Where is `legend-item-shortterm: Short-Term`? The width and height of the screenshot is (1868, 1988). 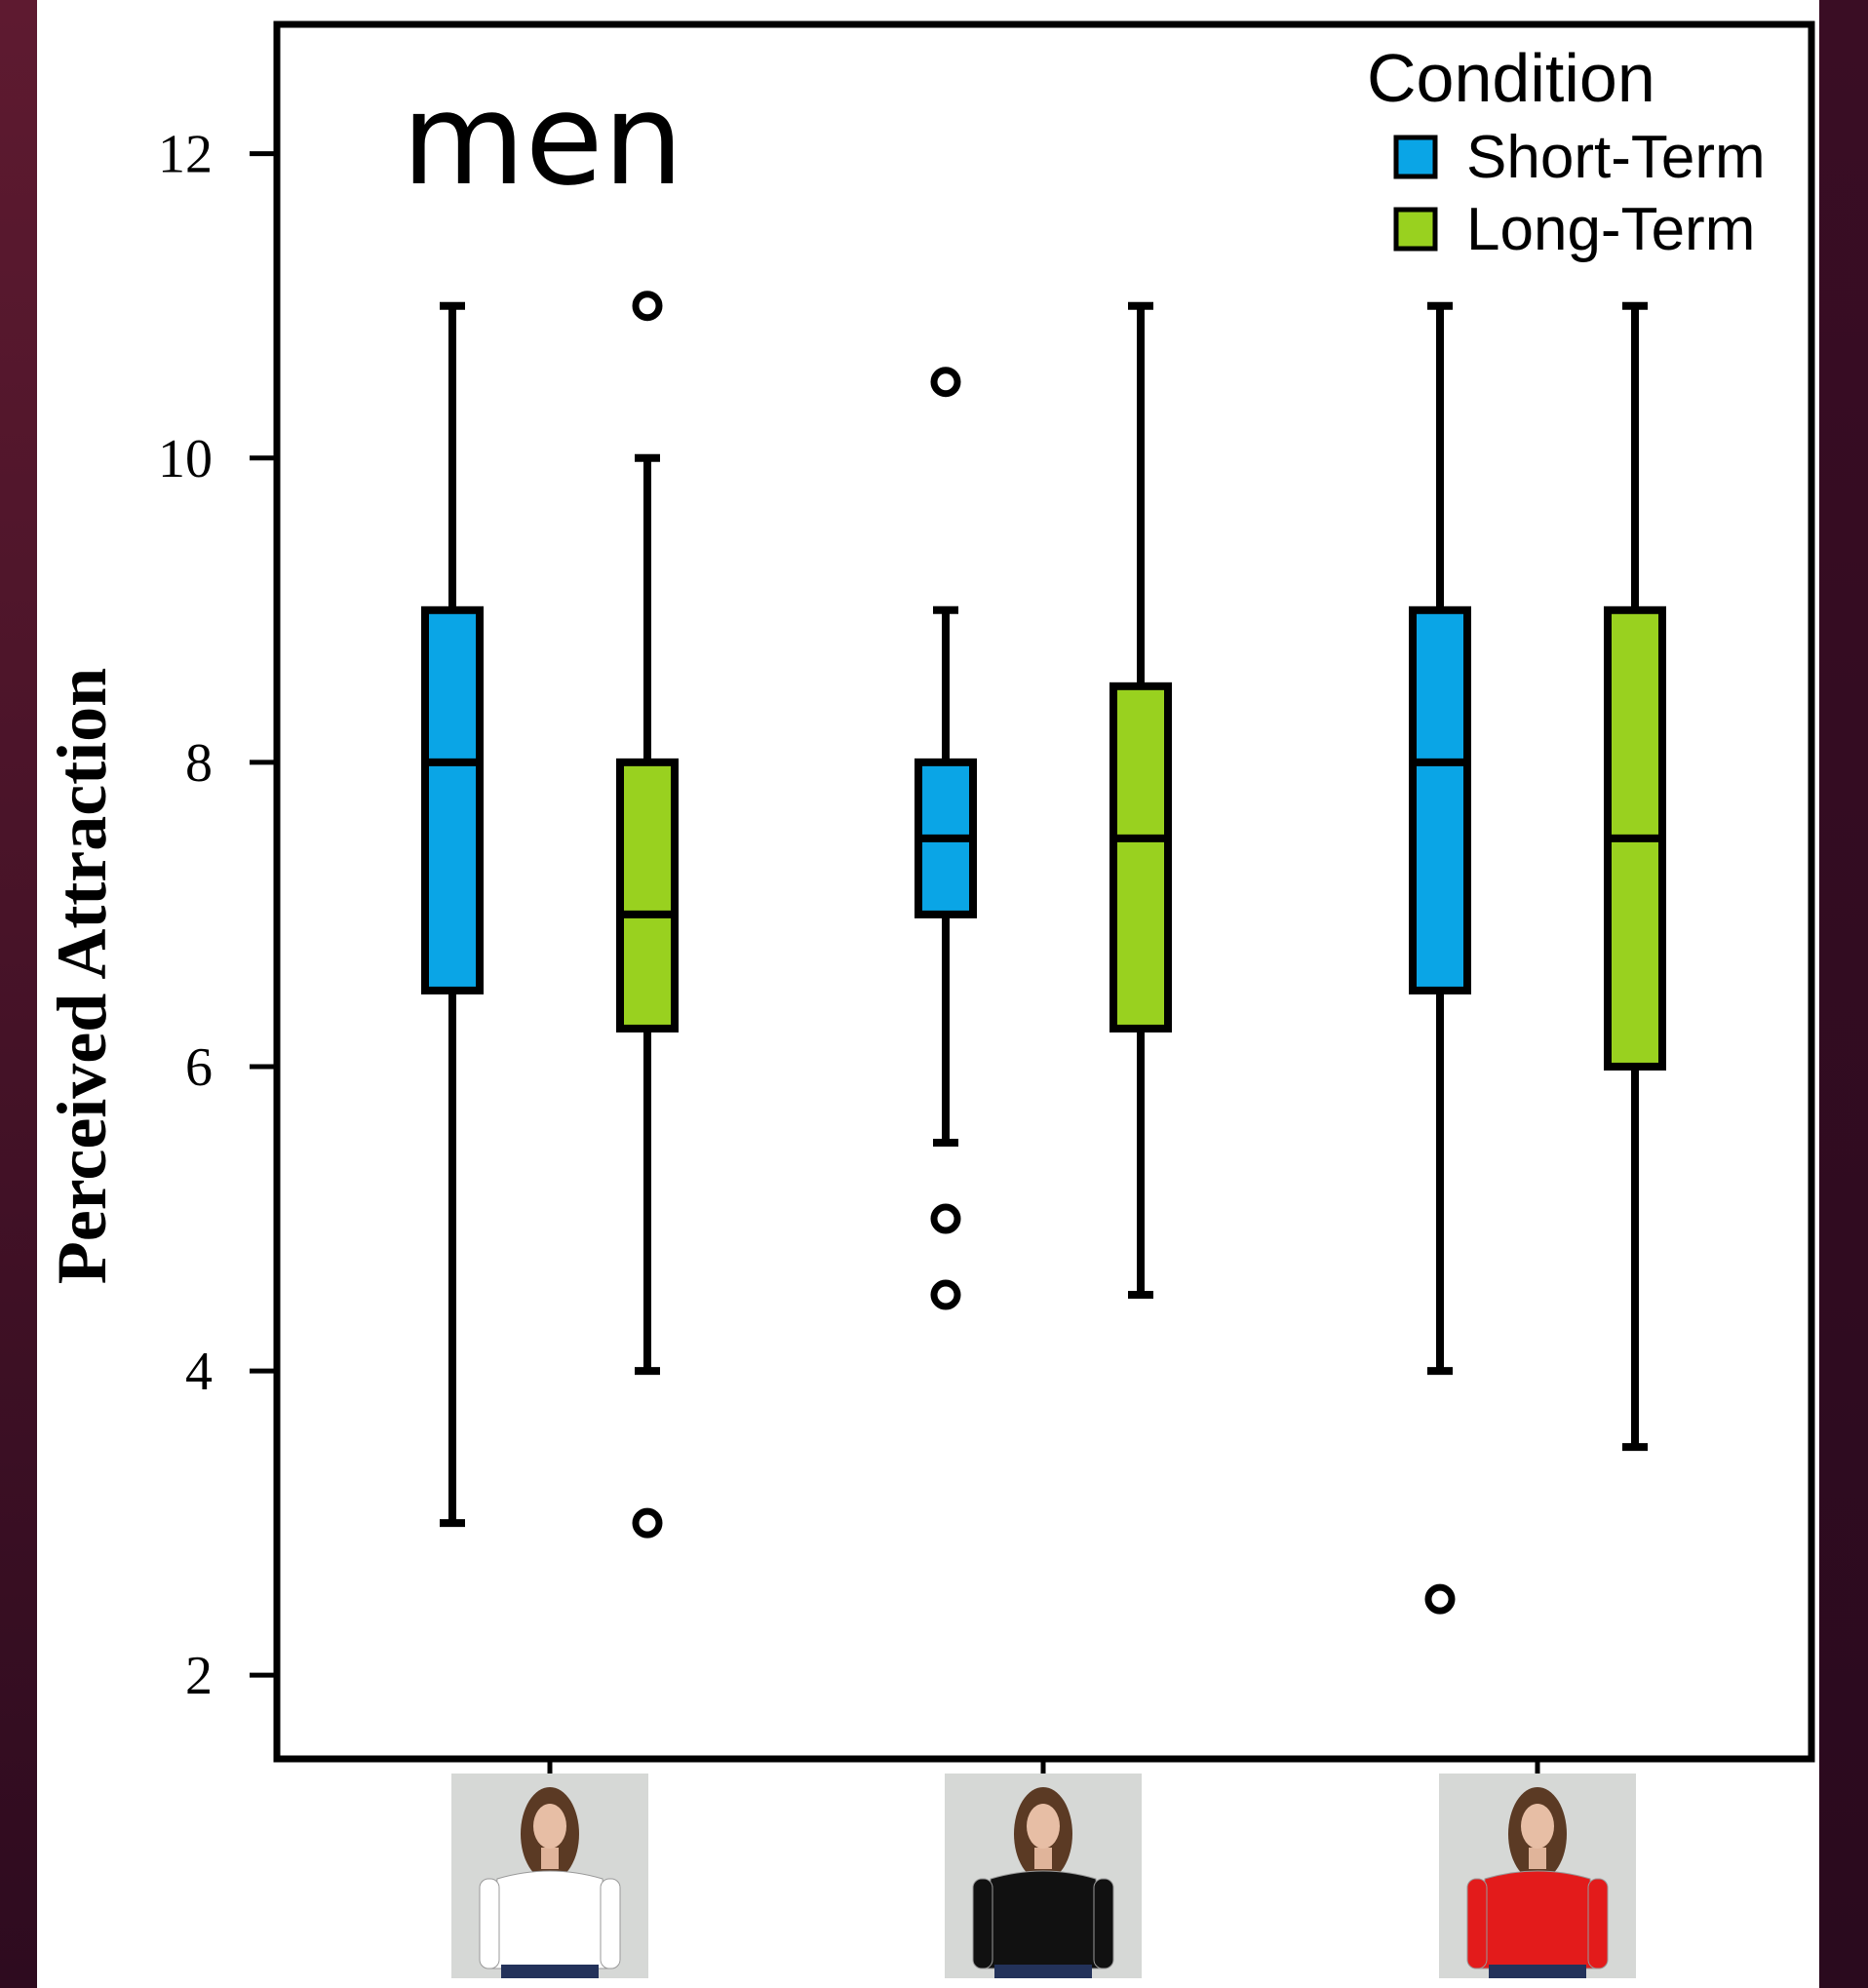
legend-item-shortterm: Short-Term is located at coordinates (1579, 157).